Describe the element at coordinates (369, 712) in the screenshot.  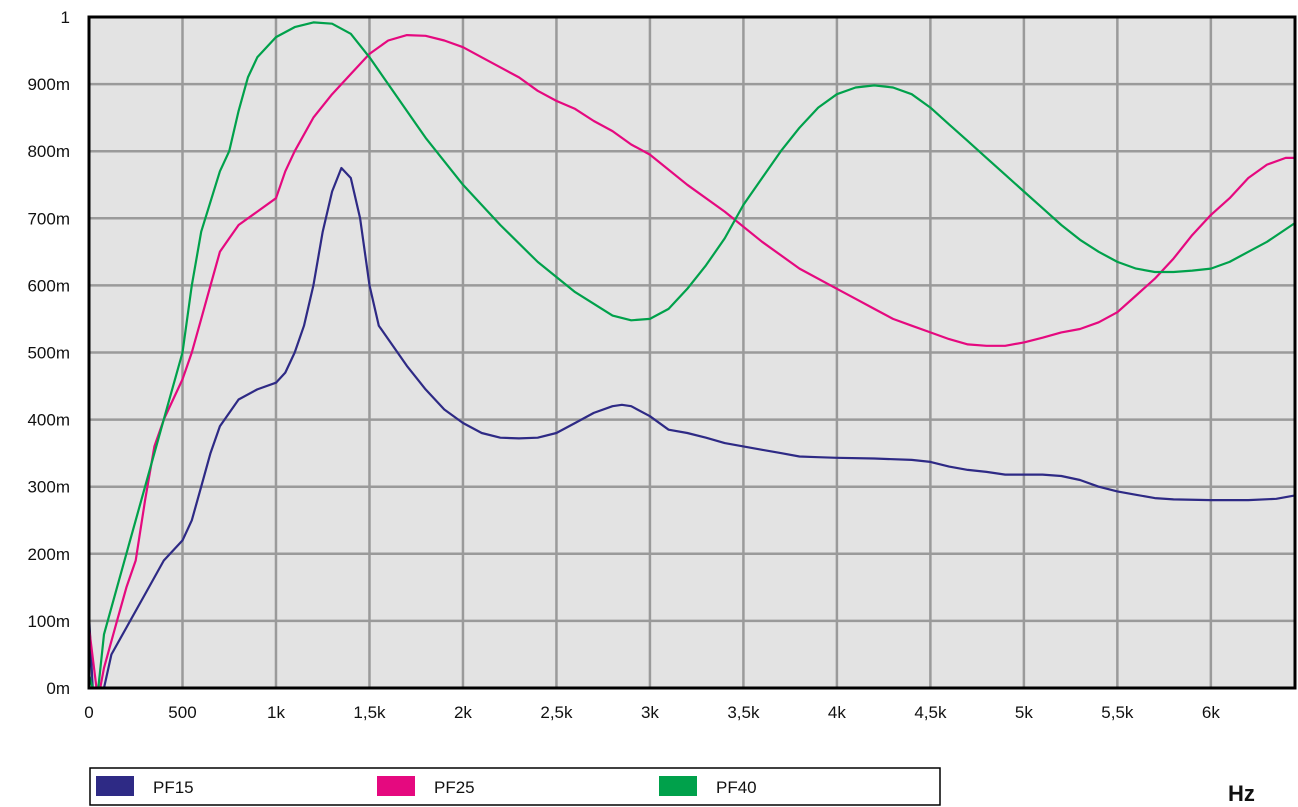
I see `x-tick-label: 1,5k` at that location.